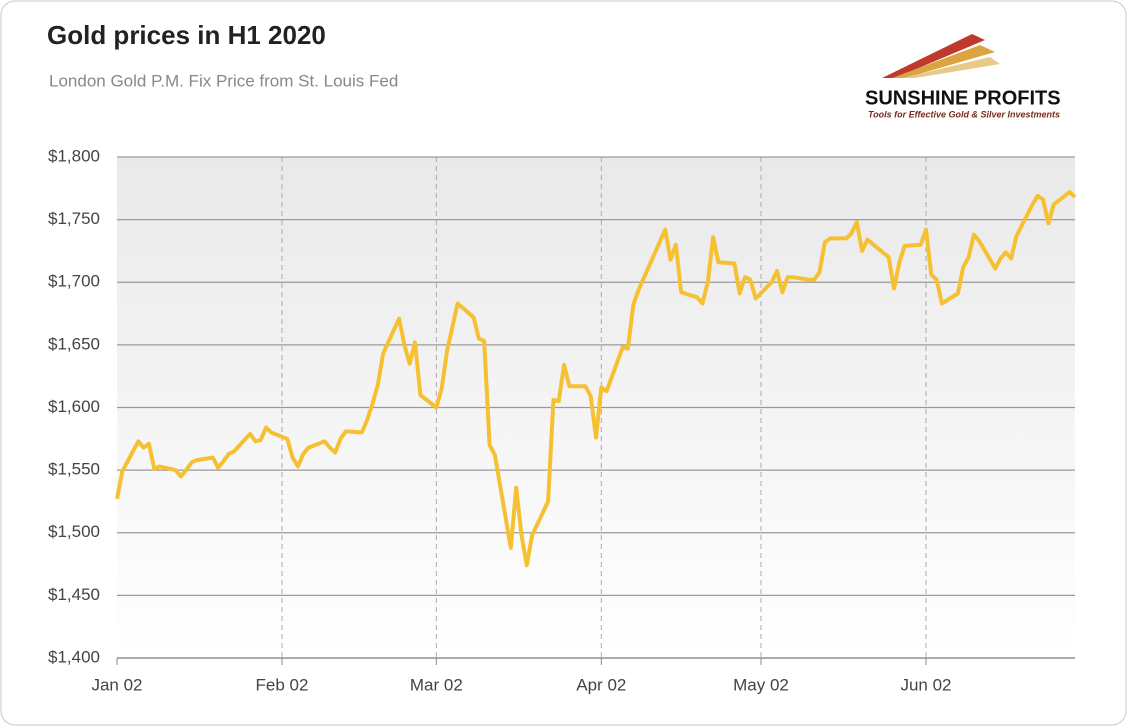 This screenshot has width=1127, height=726. Describe the element at coordinates (74, 656) in the screenshot. I see `y-tick-label: $1,400` at that location.